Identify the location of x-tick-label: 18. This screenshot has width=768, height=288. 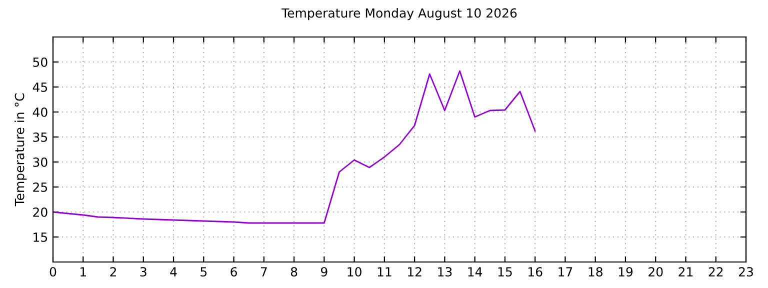
(595, 272).